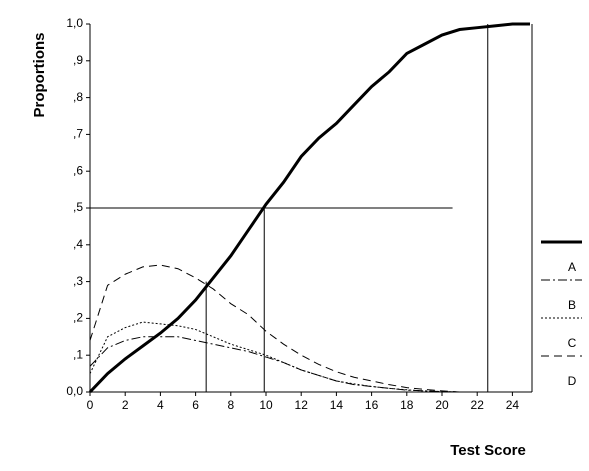  Describe the element at coordinates (488, 450) in the screenshot. I see `x-axis-title: Test Score` at that location.